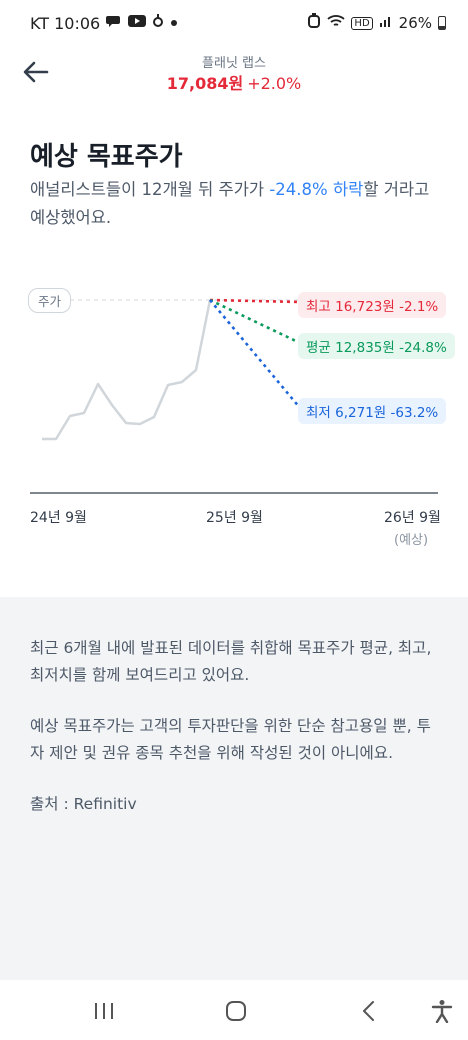 This screenshot has height=1040, width=468. Describe the element at coordinates (234, 518) in the screenshot. I see `x-label-mid: 25년 9월` at that location.